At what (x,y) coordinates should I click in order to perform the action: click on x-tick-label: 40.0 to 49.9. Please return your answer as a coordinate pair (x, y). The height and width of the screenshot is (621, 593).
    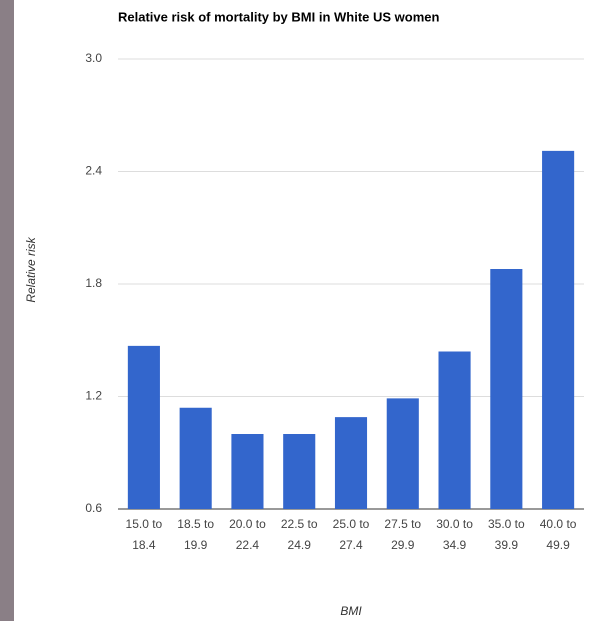
    Looking at the image, I should click on (558, 534).